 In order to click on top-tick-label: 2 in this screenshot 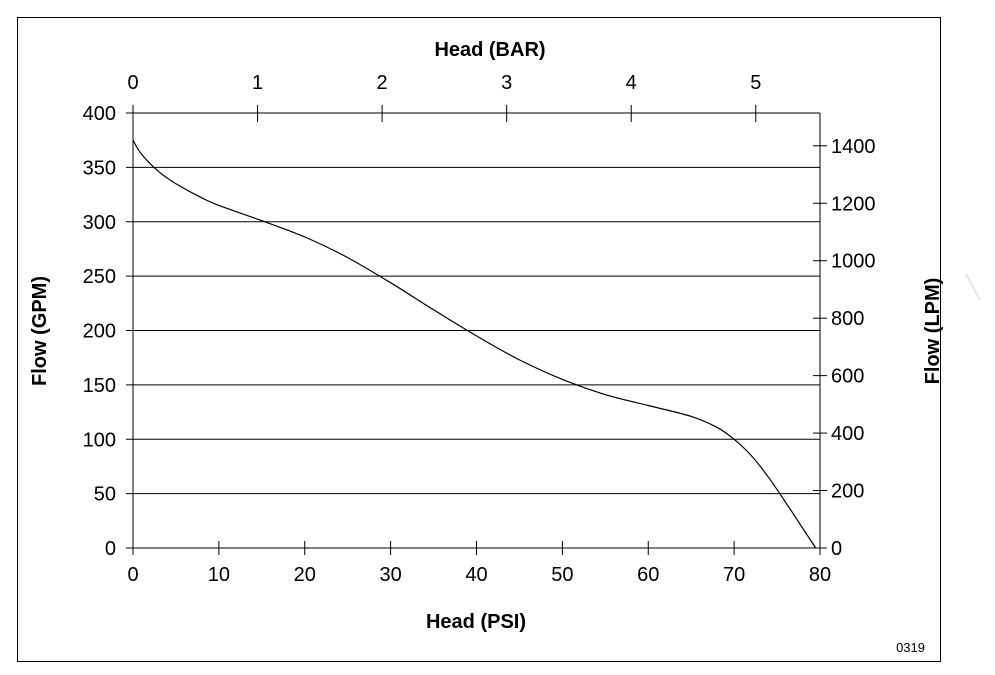, I will do `click(382, 83)`.